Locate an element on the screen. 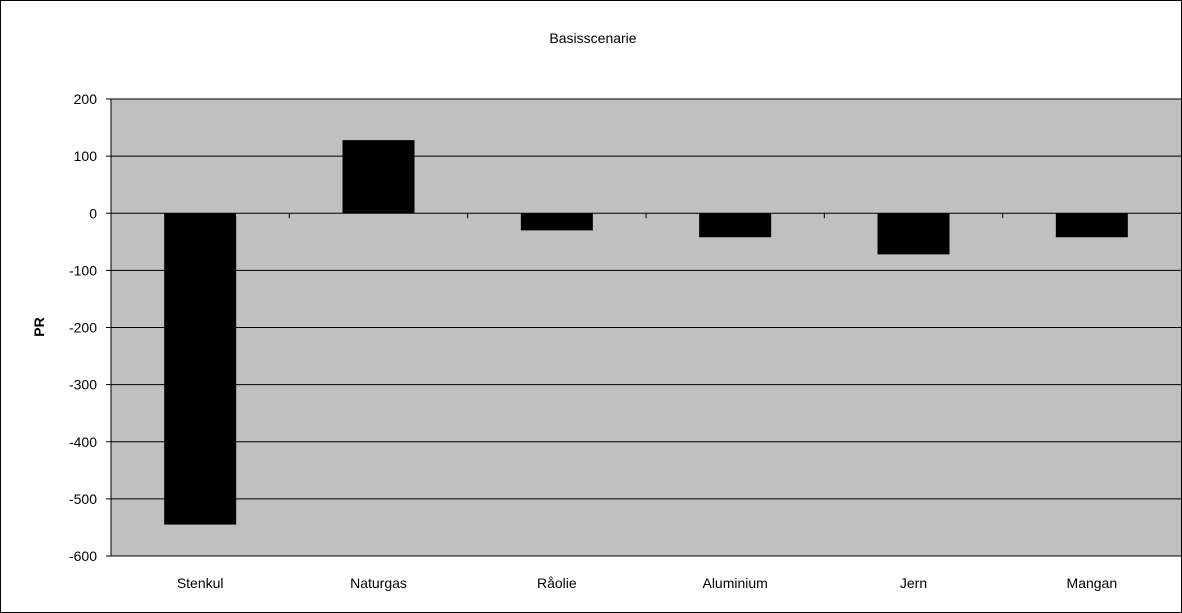  x-tick-label: Naturgas is located at coordinates (378, 583).